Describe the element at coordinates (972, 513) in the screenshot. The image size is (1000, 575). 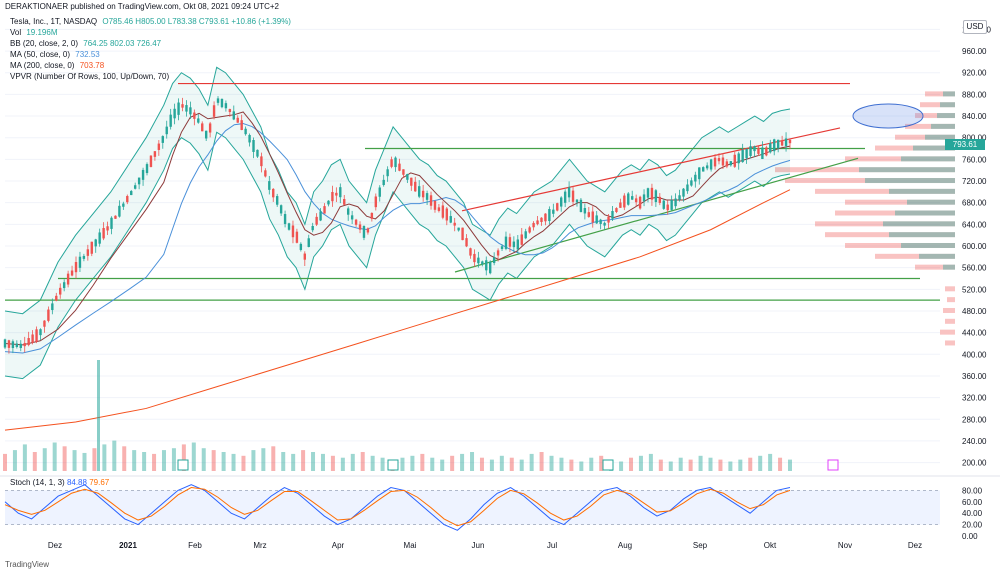
I see `stoch-axis: 0.00 20.00 40.00 60.00 80.00` at that location.